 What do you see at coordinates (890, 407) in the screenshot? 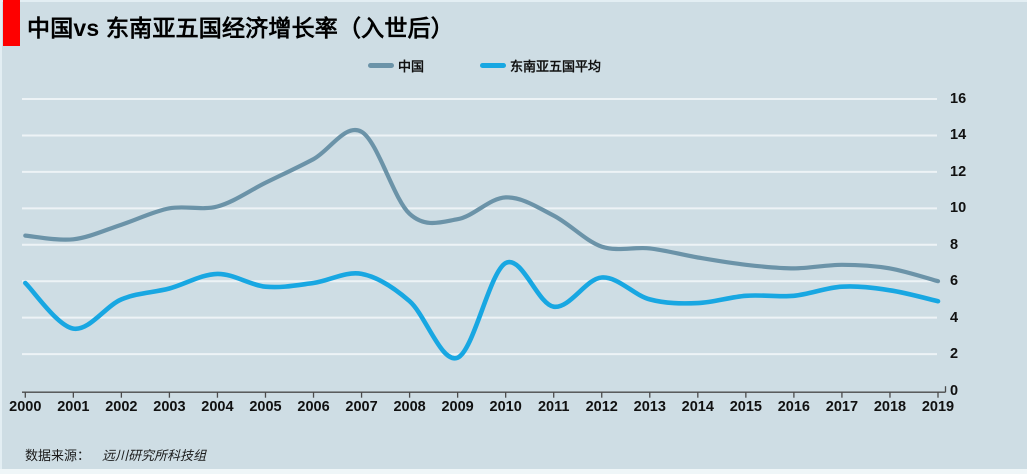
I see `x-tick-label-2018: 2018` at bounding box center [890, 407].